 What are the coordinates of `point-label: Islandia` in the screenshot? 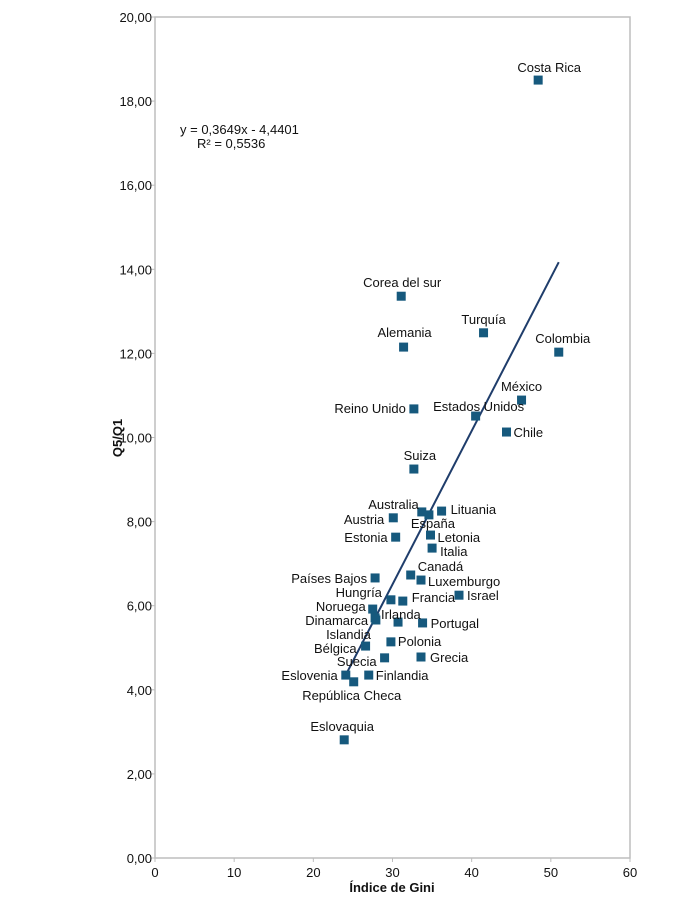 It's located at (349, 634).